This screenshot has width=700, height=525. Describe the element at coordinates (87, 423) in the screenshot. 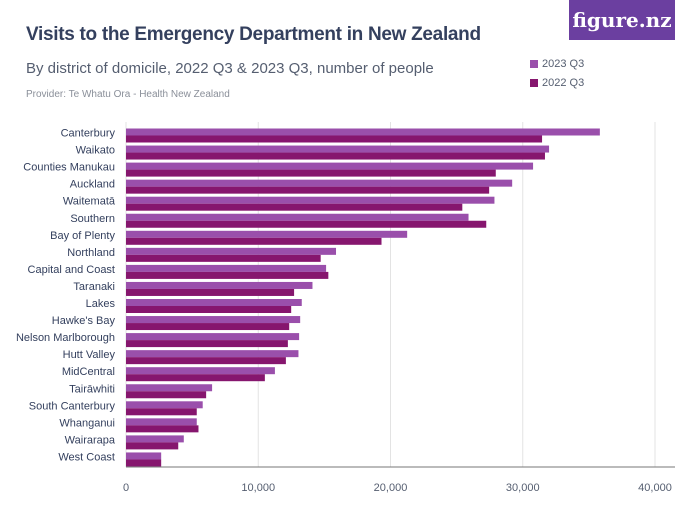

I see `category-label: Whanganui` at that location.